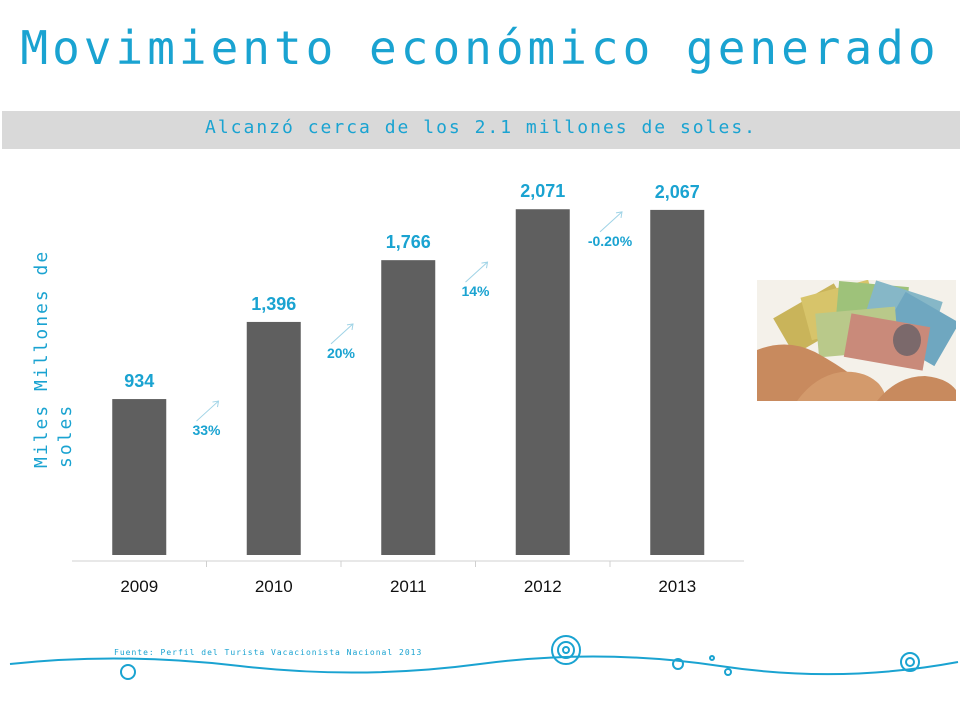 The height and width of the screenshot is (720, 960). Describe the element at coordinates (408, 586) in the screenshot. I see `x-tick-label-2011: 2011` at that location.